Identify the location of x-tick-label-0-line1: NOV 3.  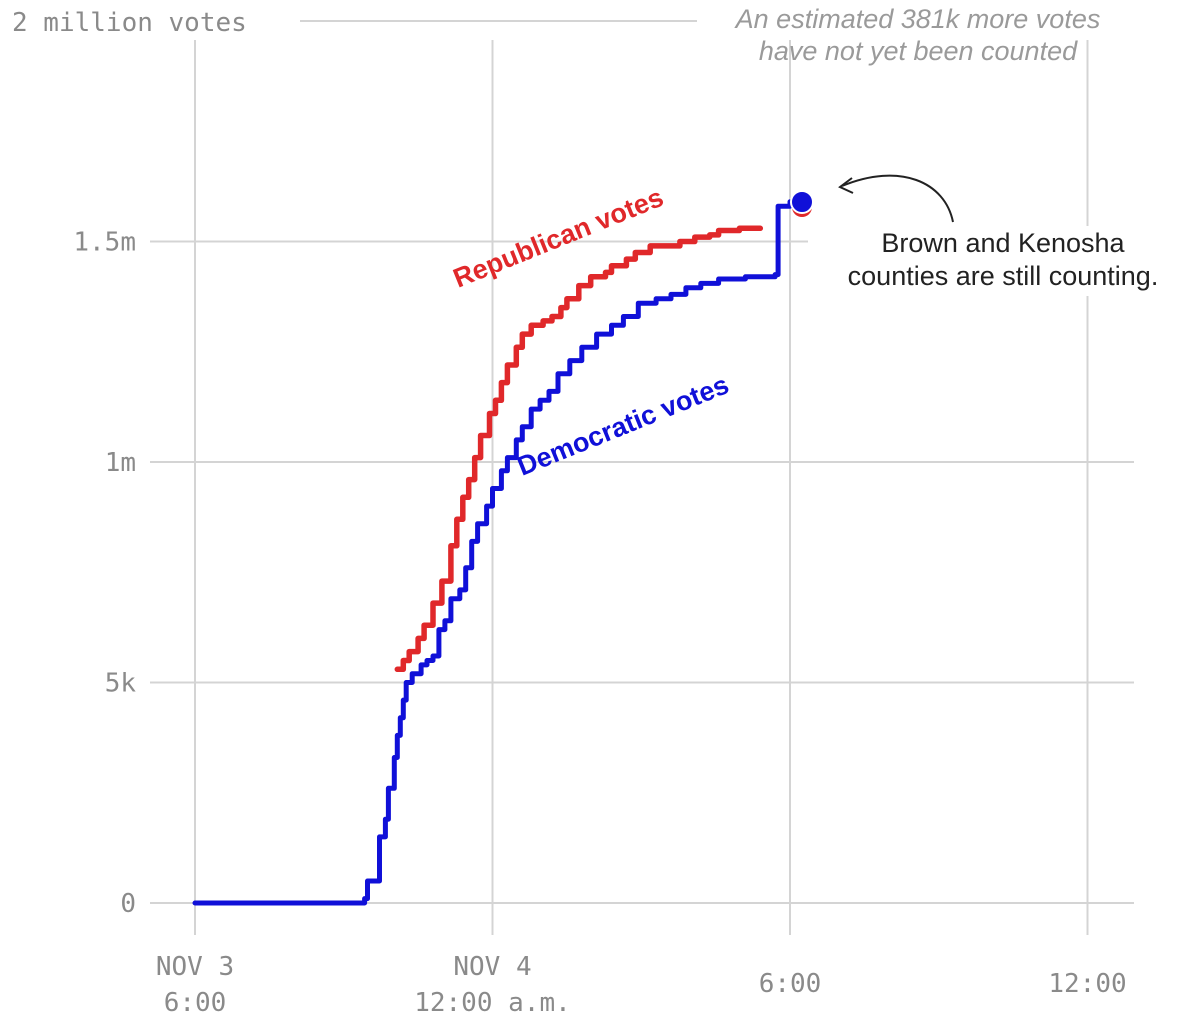
(195, 967).